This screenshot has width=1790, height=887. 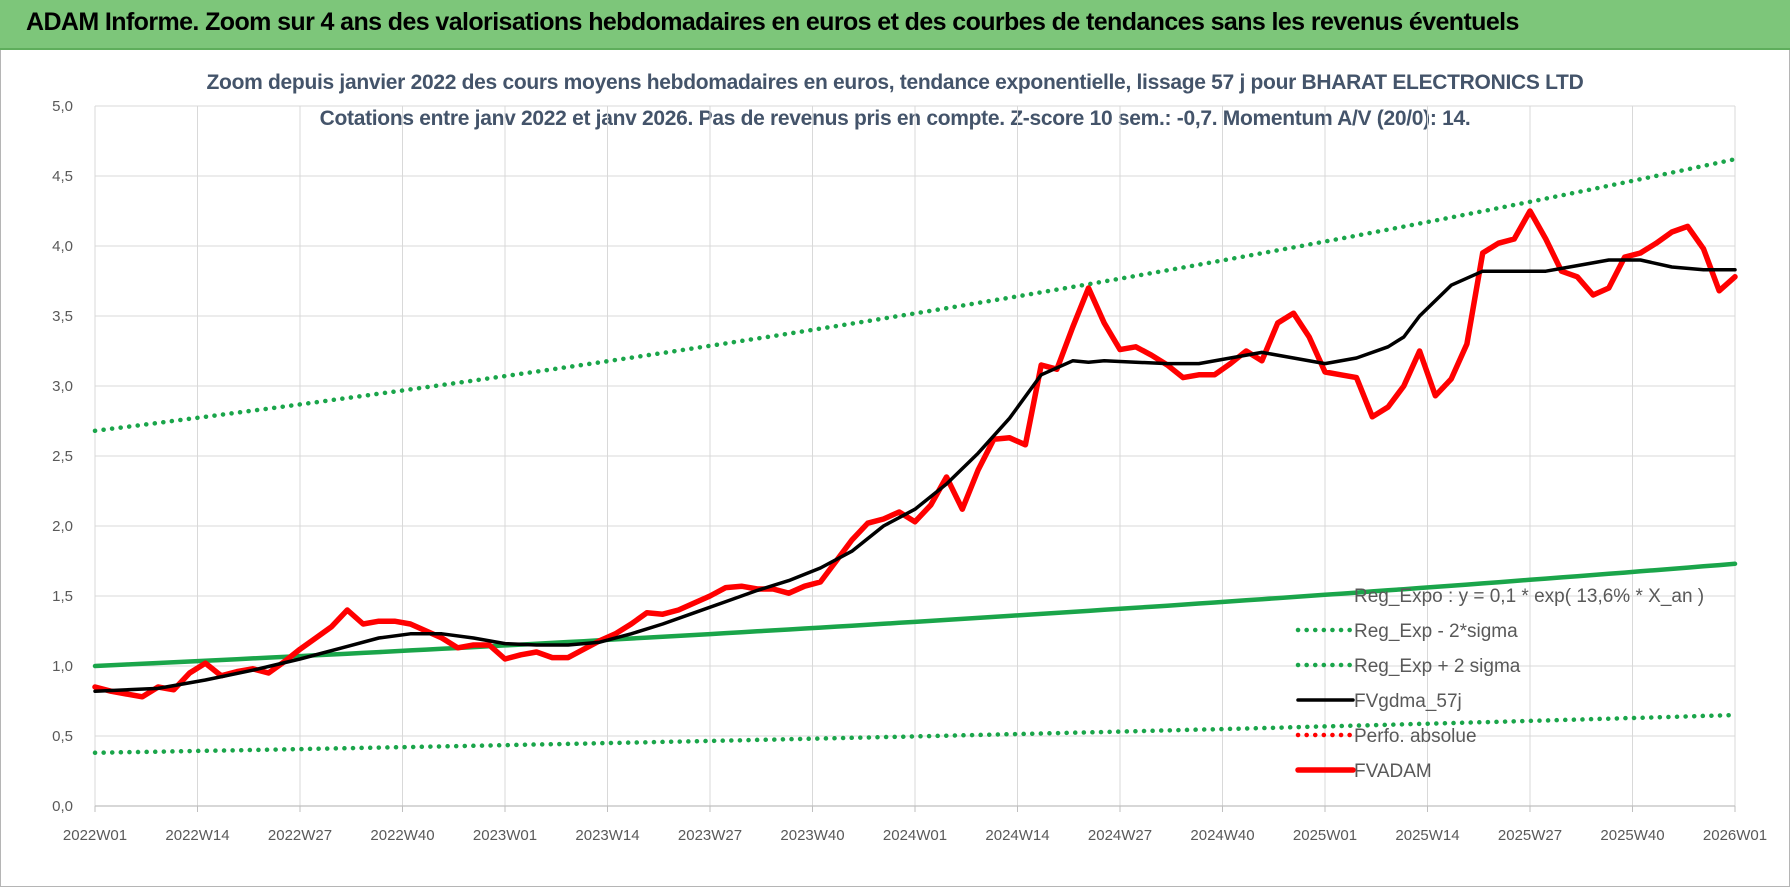 I want to click on y-tick-label: 0,5, so click(x=62, y=736).